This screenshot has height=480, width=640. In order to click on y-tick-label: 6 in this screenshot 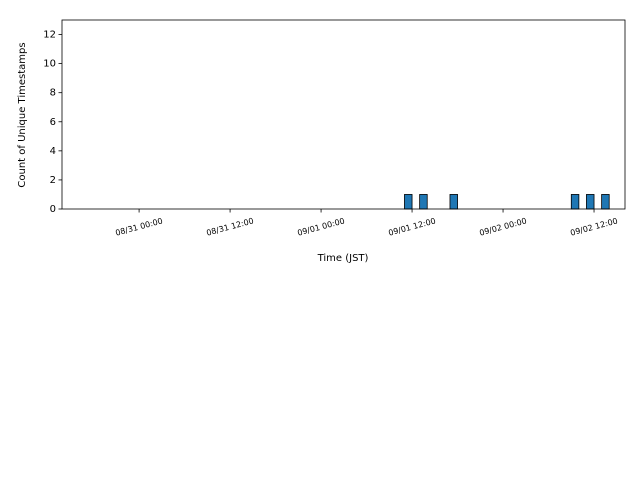, I will do `click(53, 122)`.